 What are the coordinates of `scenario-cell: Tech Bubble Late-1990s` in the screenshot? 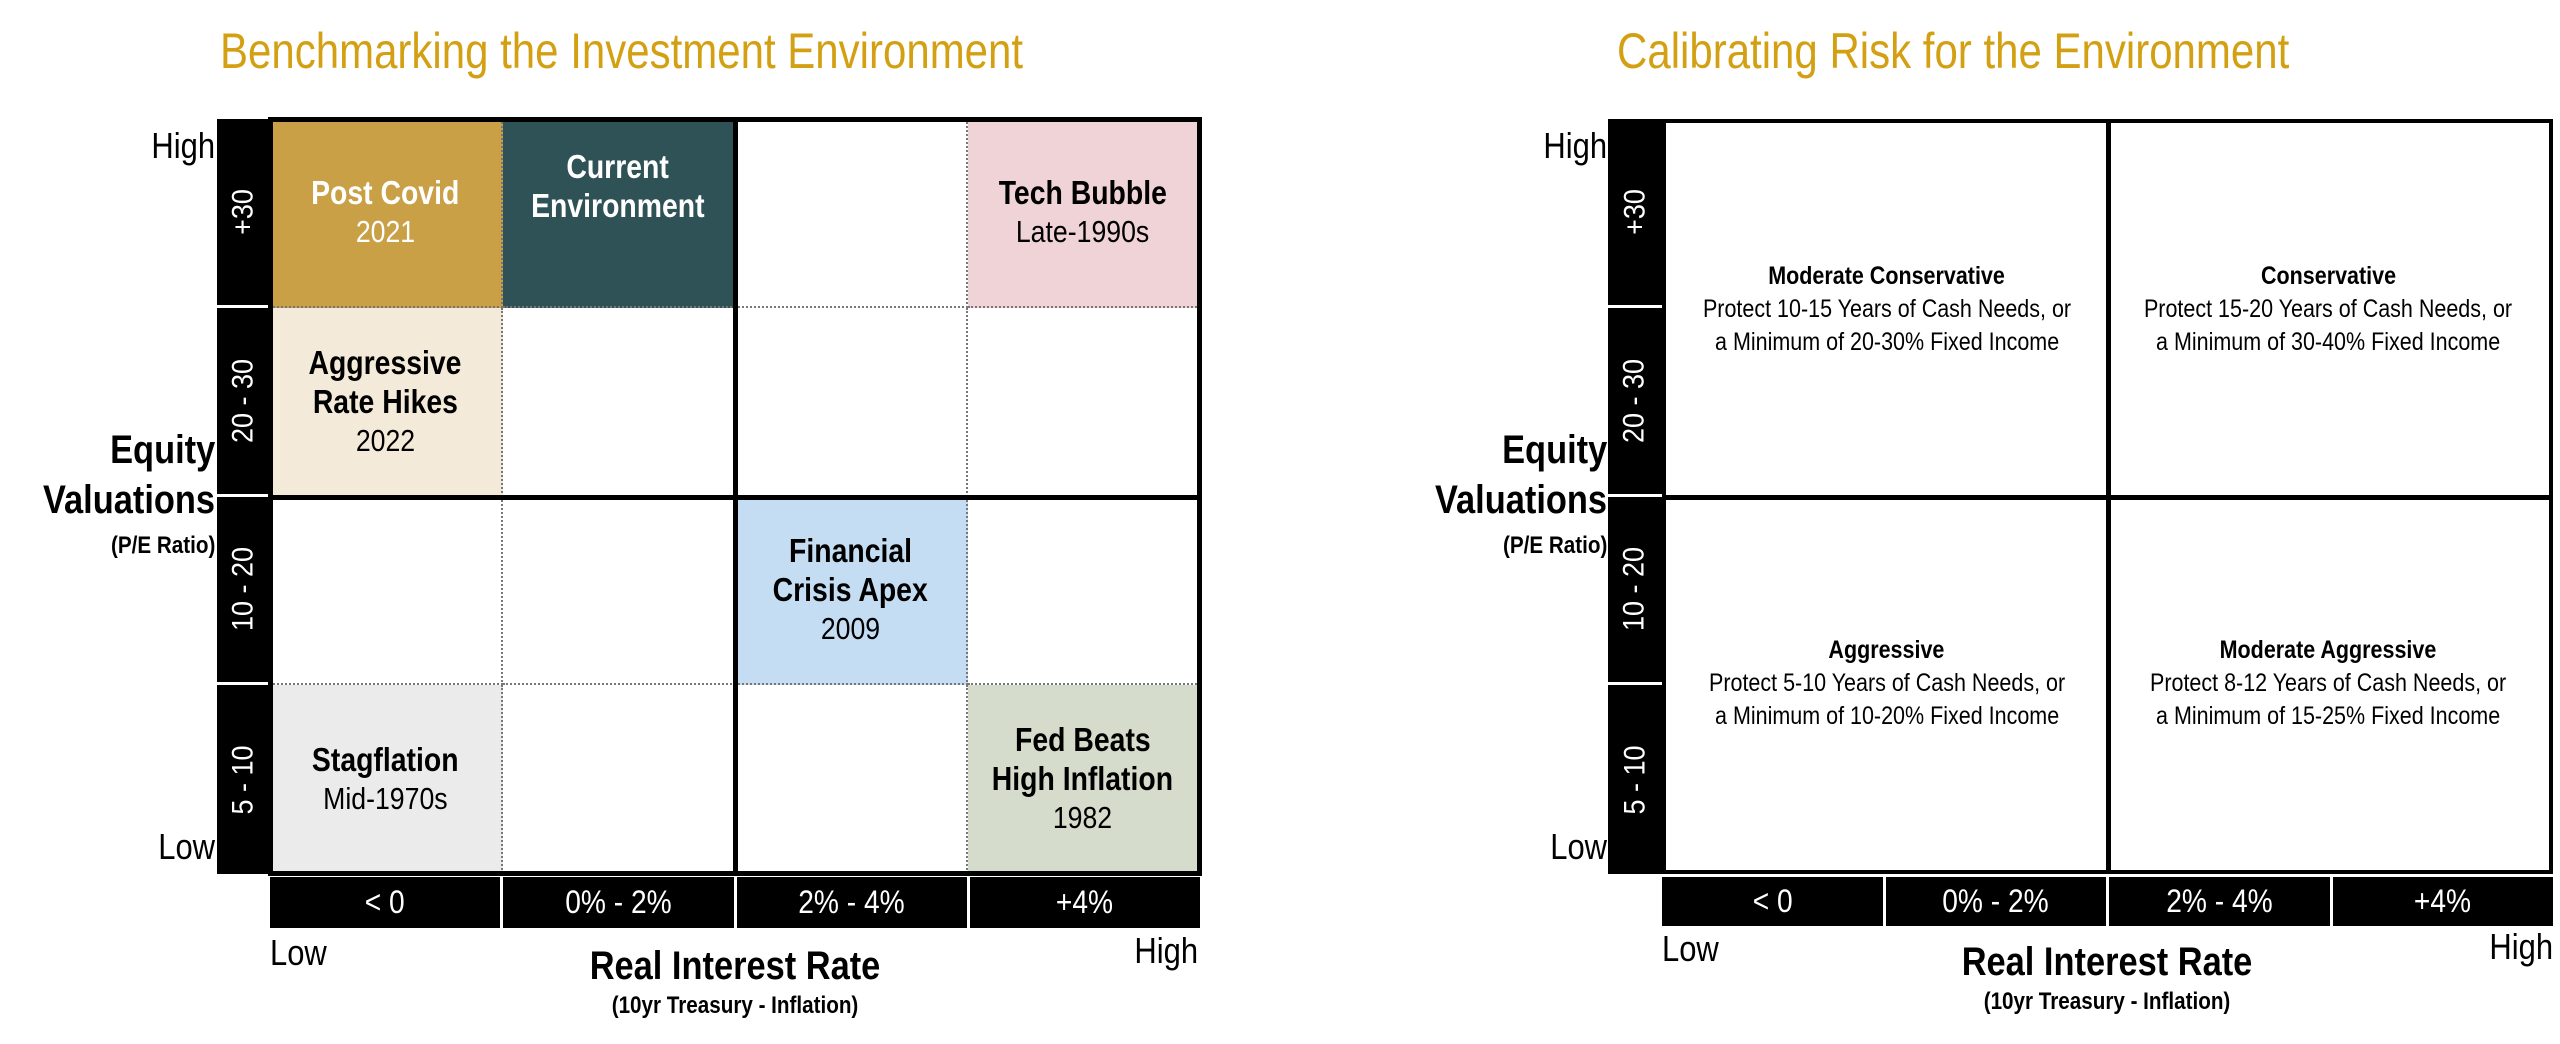 It's located at (1083, 213).